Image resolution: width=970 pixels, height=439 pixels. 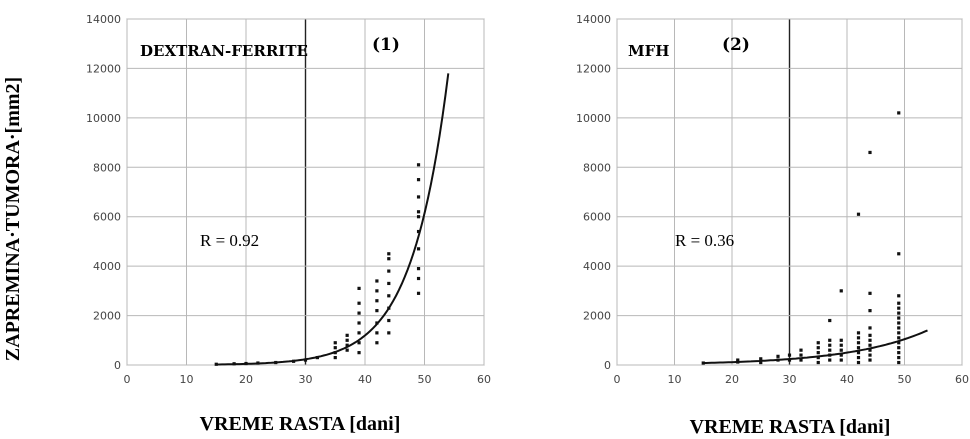 What do you see at coordinates (593, 19) in the screenshot?
I see `y-tick-label: 14000` at bounding box center [593, 19].